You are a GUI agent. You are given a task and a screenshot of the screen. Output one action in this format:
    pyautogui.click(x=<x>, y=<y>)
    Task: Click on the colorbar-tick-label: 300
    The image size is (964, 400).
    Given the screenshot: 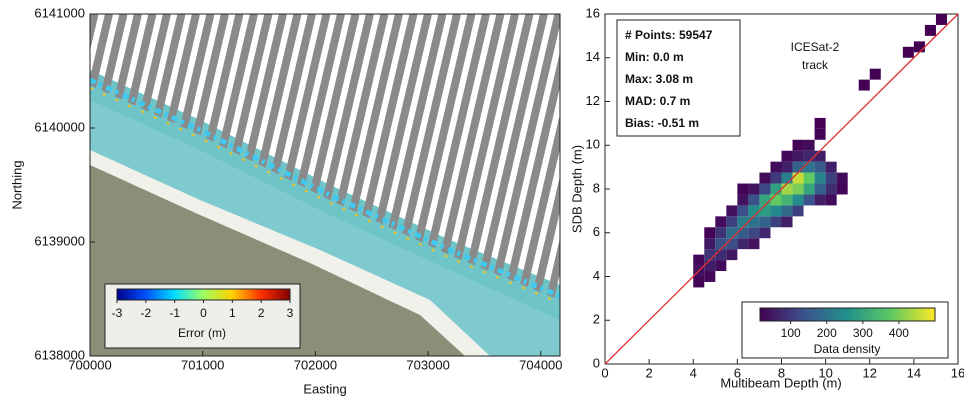 What is the action you would take?
    pyautogui.click(x=863, y=333)
    